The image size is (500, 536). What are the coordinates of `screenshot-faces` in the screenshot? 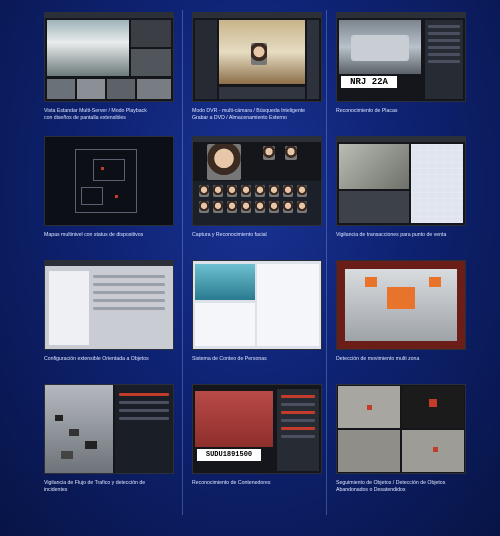 It's located at (257, 181).